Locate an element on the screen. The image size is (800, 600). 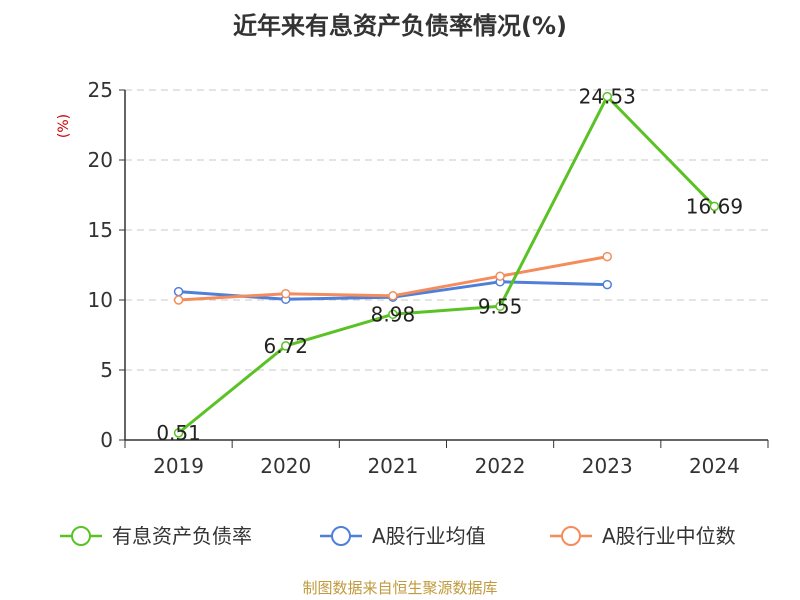
legend-item: A股行业中位数 is located at coordinates (643, 536).